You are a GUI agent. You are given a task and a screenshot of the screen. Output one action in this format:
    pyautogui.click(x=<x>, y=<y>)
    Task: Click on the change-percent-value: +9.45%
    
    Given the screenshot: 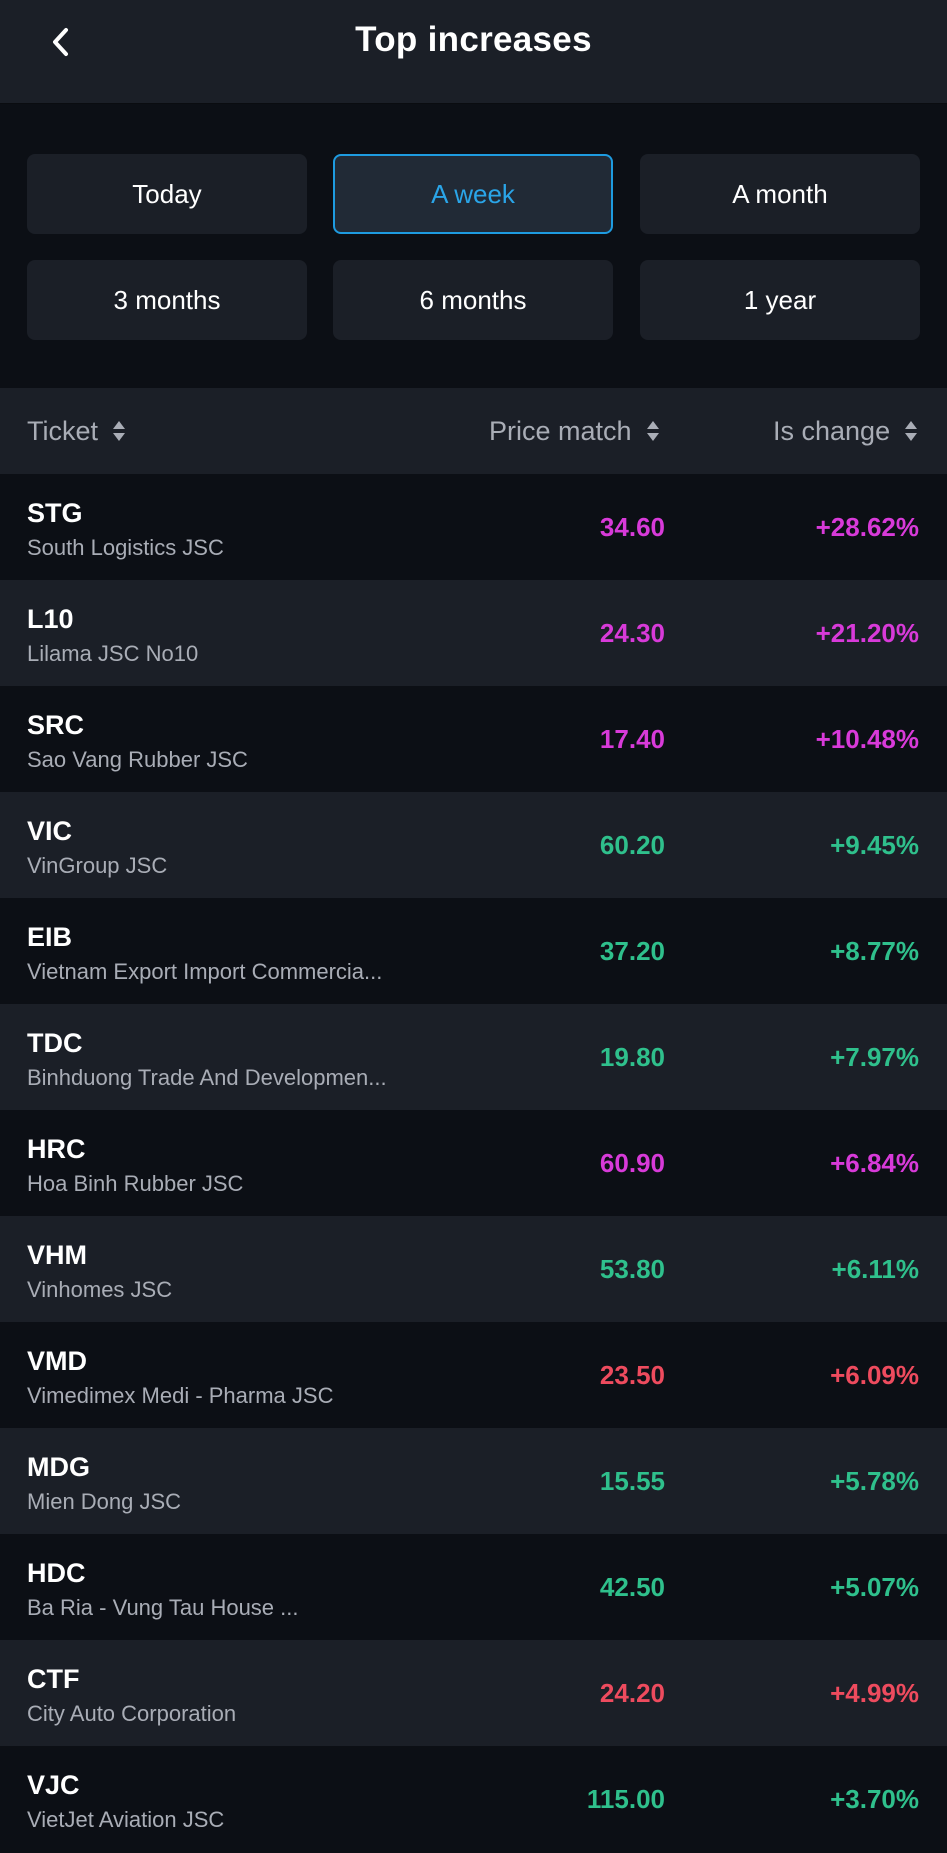 What is the action you would take?
    pyautogui.click(x=874, y=844)
    